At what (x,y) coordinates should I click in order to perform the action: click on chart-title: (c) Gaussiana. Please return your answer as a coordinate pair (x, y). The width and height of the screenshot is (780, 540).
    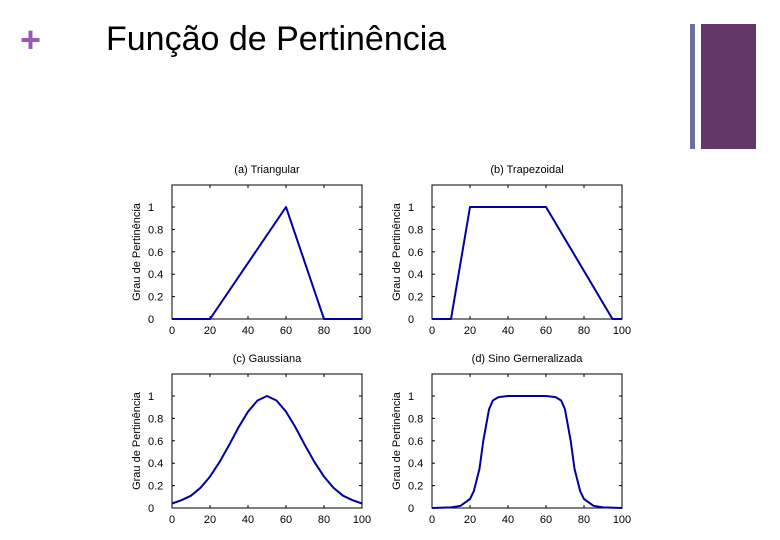
    Looking at the image, I should click on (267, 359).